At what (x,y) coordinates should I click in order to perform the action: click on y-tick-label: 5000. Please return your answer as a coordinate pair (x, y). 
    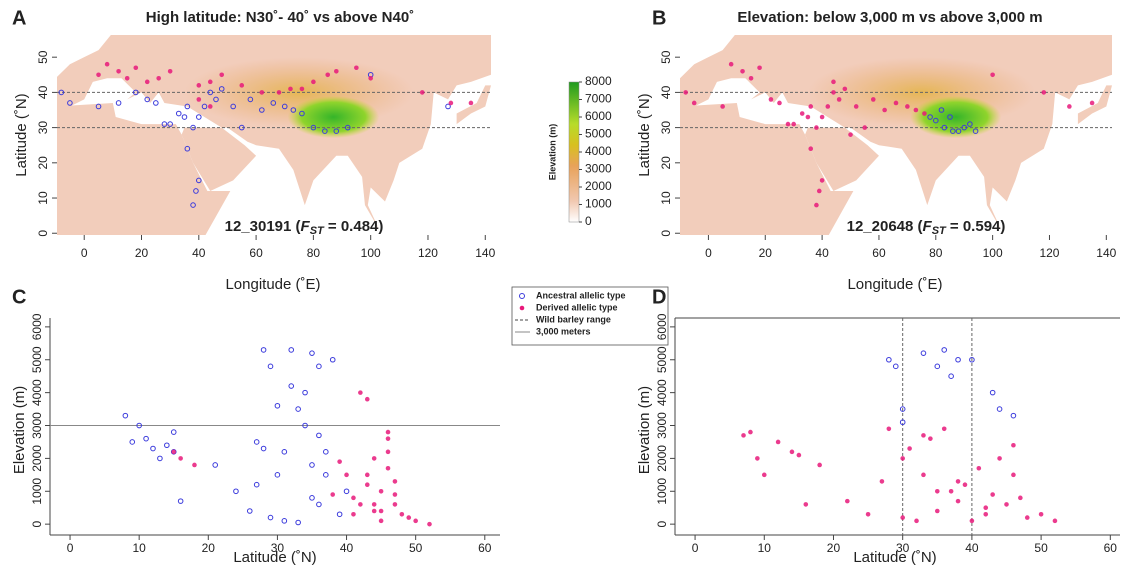
    Looking at the image, I should click on (37, 359).